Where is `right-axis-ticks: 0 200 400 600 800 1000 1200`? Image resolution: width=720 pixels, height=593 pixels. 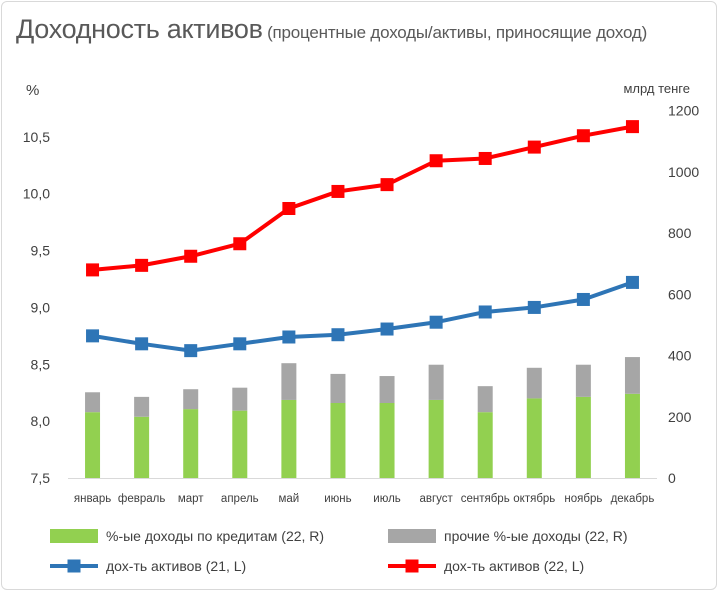 right-axis-ticks: 0 200 400 600 800 1000 1200 is located at coordinates (683, 294).